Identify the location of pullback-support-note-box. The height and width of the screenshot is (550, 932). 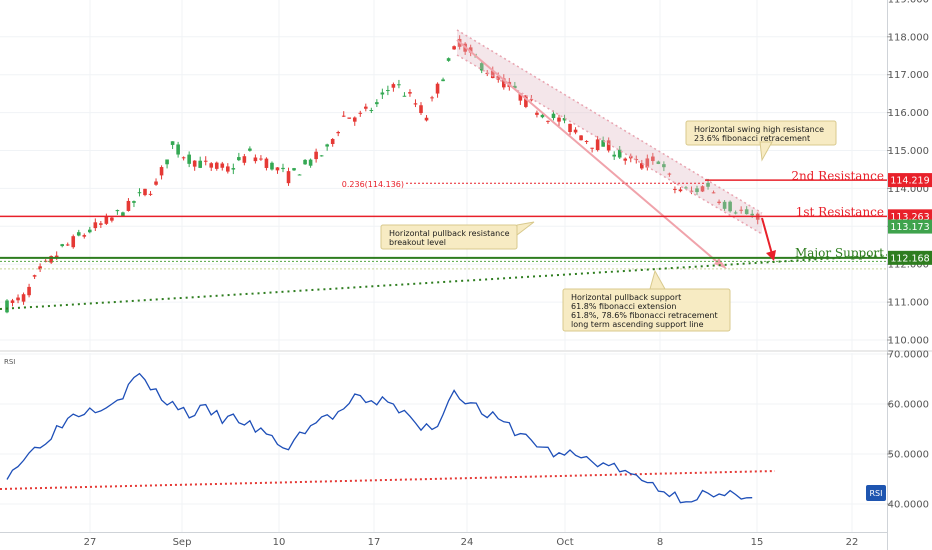
(646, 310).